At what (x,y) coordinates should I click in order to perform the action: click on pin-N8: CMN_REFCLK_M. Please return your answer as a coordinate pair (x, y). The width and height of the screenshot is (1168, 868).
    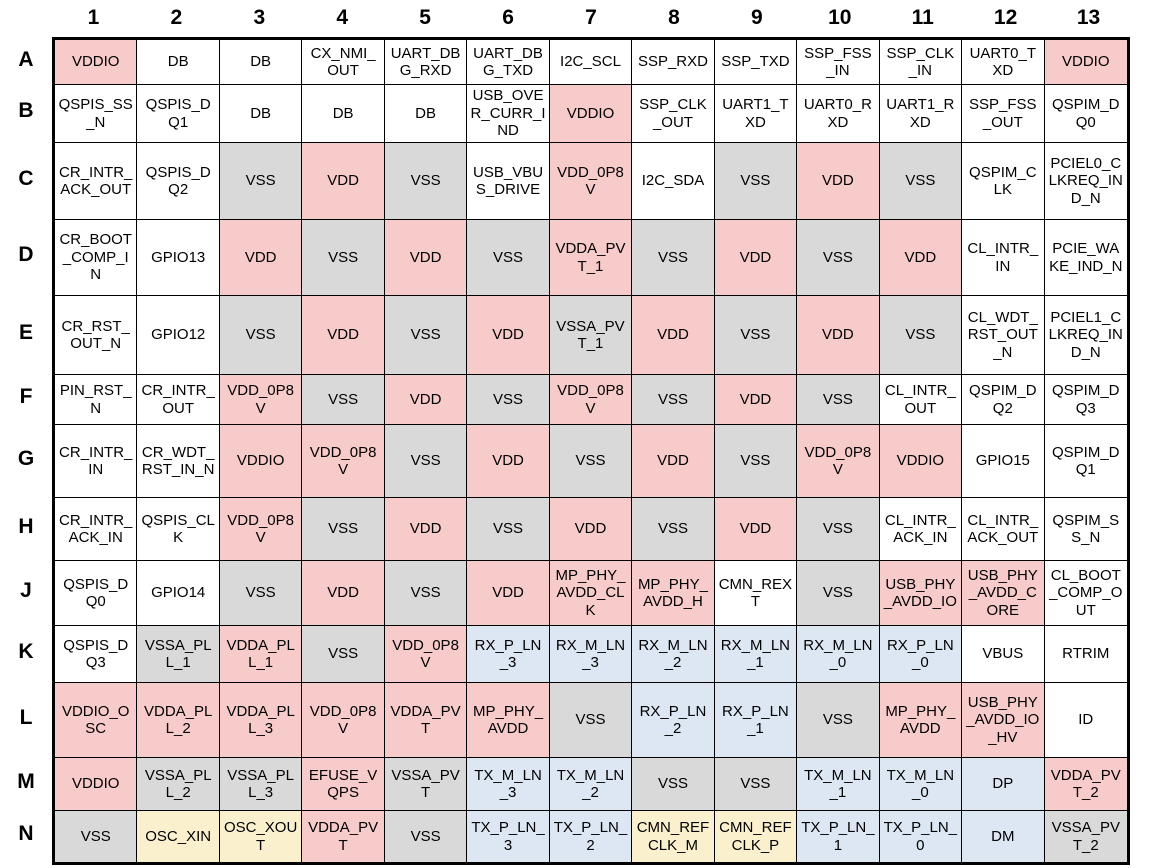
    Looking at the image, I should click on (673, 836).